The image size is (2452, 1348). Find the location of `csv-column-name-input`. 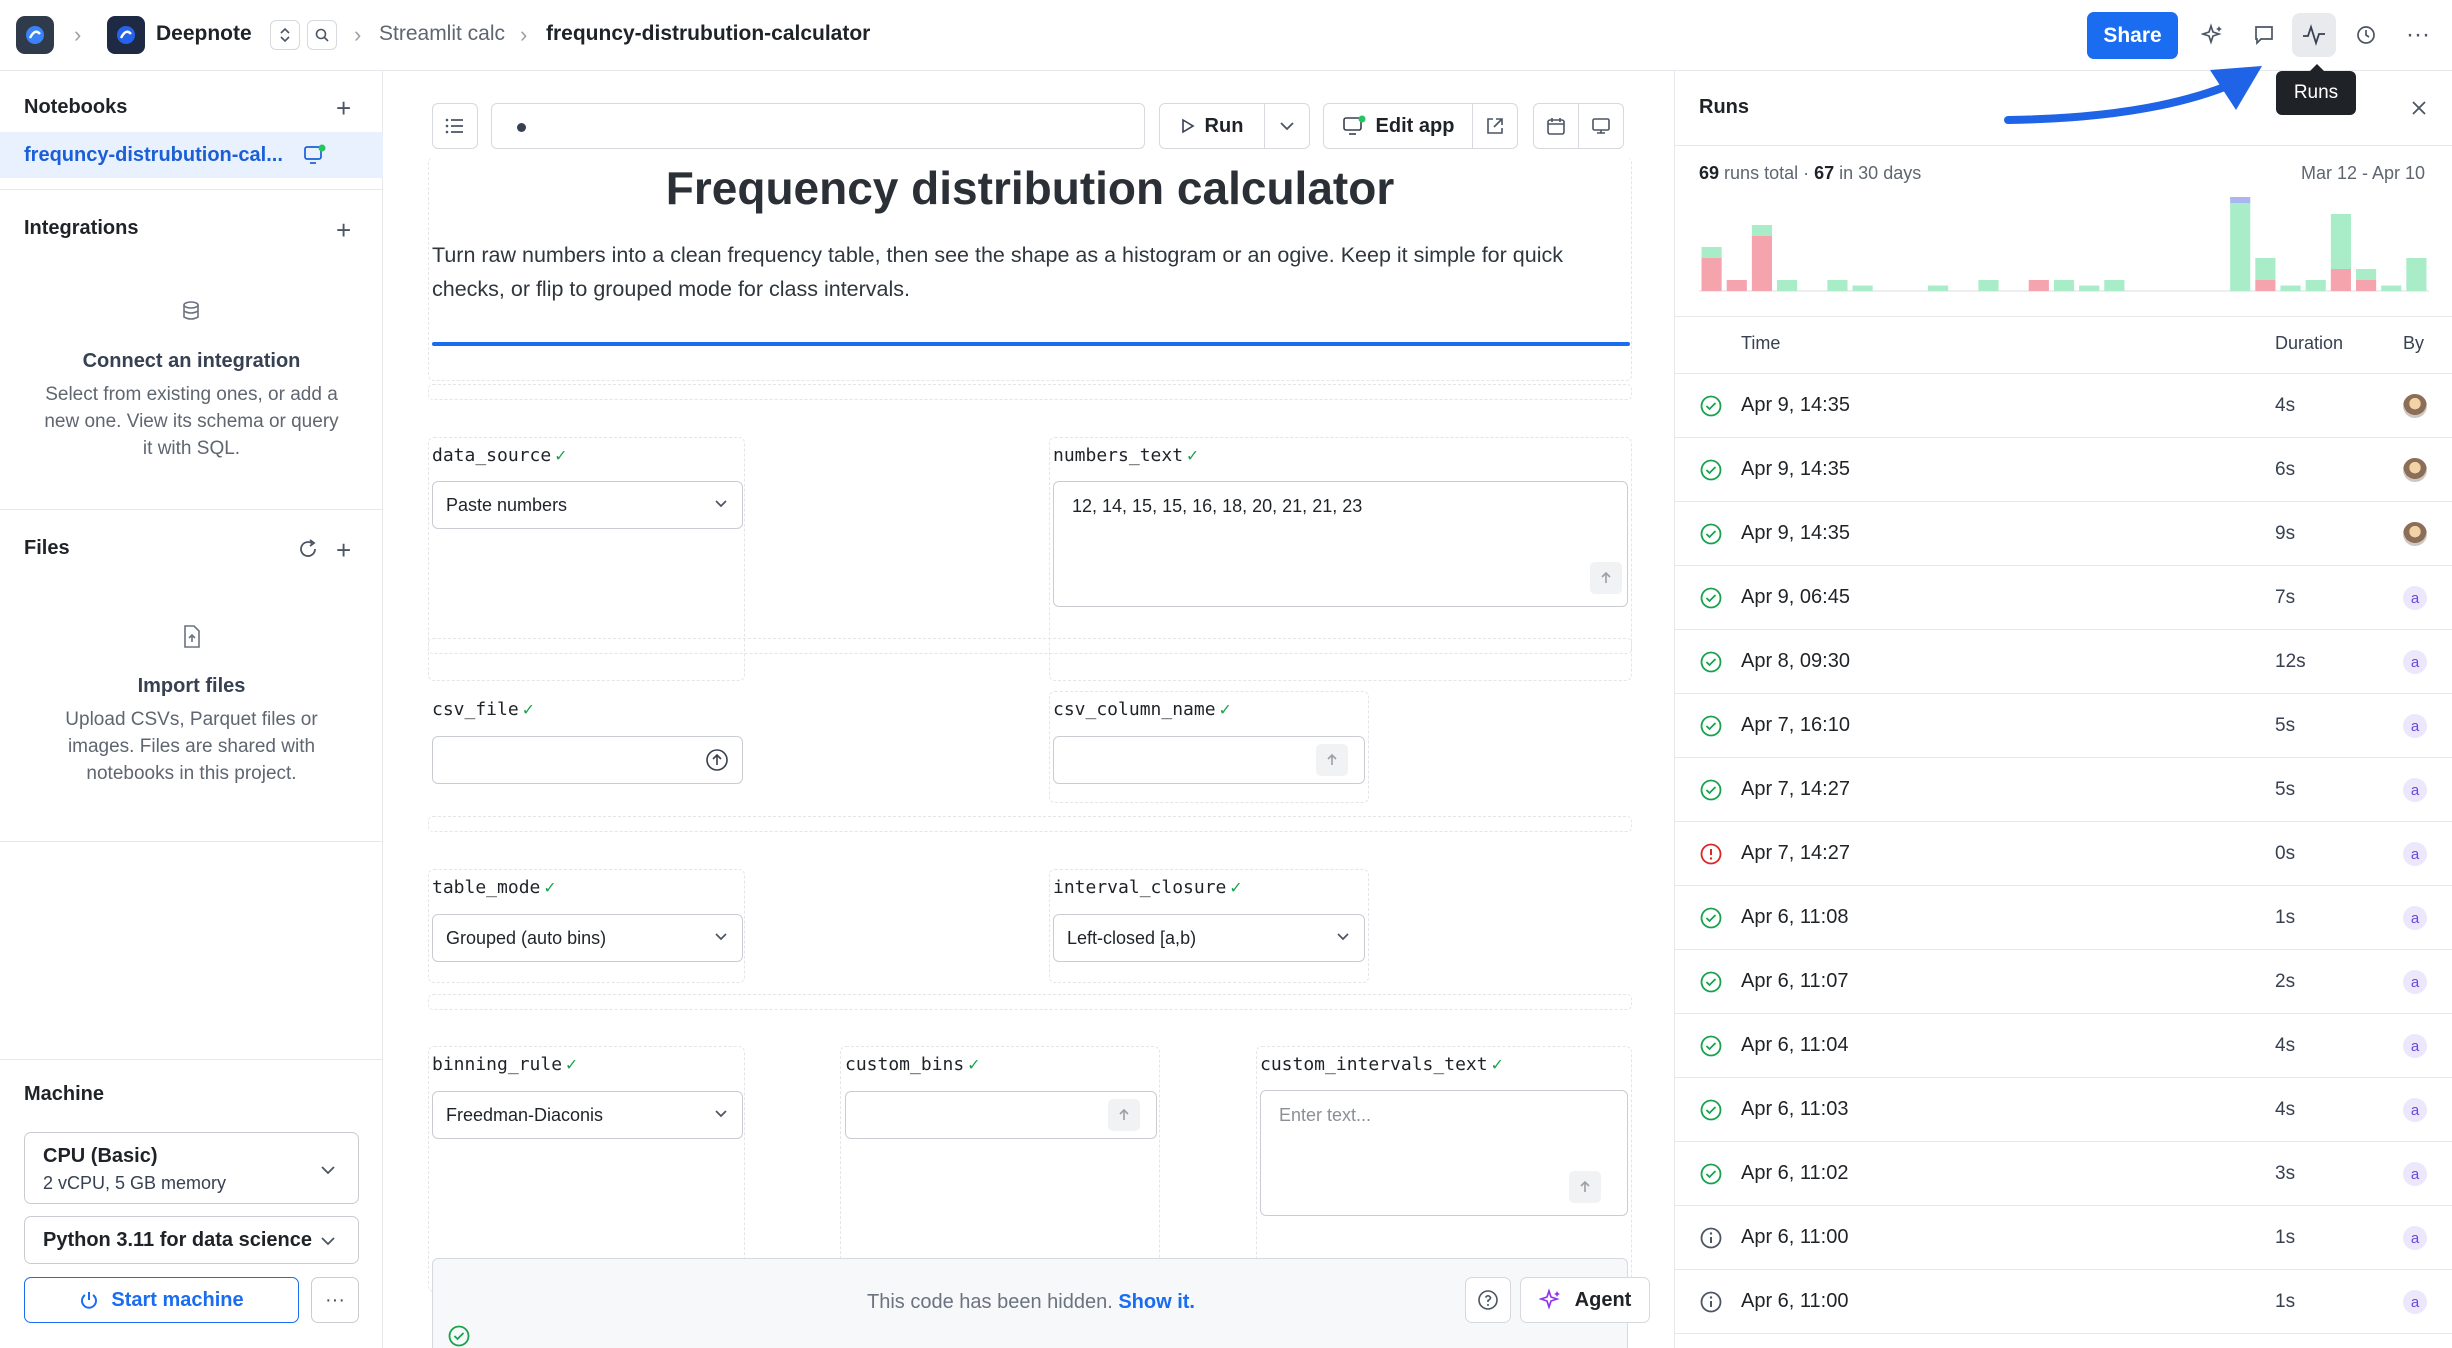

csv-column-name-input is located at coordinates (1209, 760).